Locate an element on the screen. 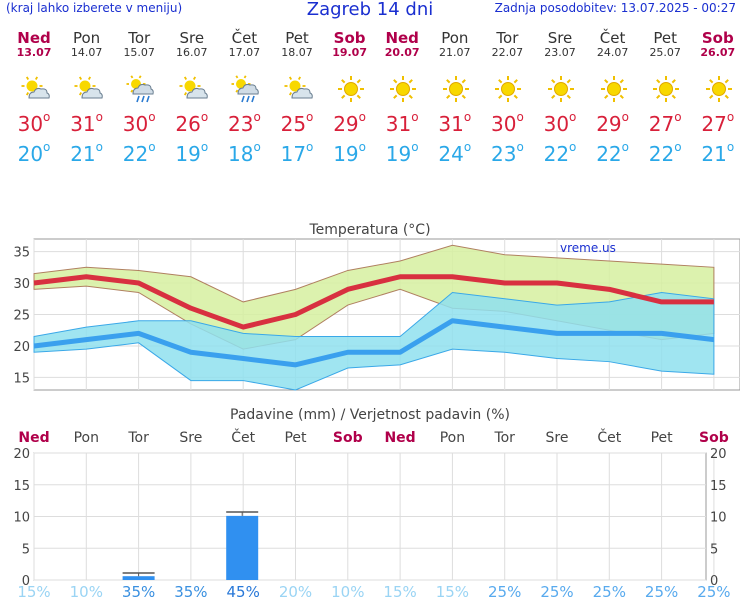 The image size is (740, 600). max-temp: 26o is located at coordinates (192, 123).